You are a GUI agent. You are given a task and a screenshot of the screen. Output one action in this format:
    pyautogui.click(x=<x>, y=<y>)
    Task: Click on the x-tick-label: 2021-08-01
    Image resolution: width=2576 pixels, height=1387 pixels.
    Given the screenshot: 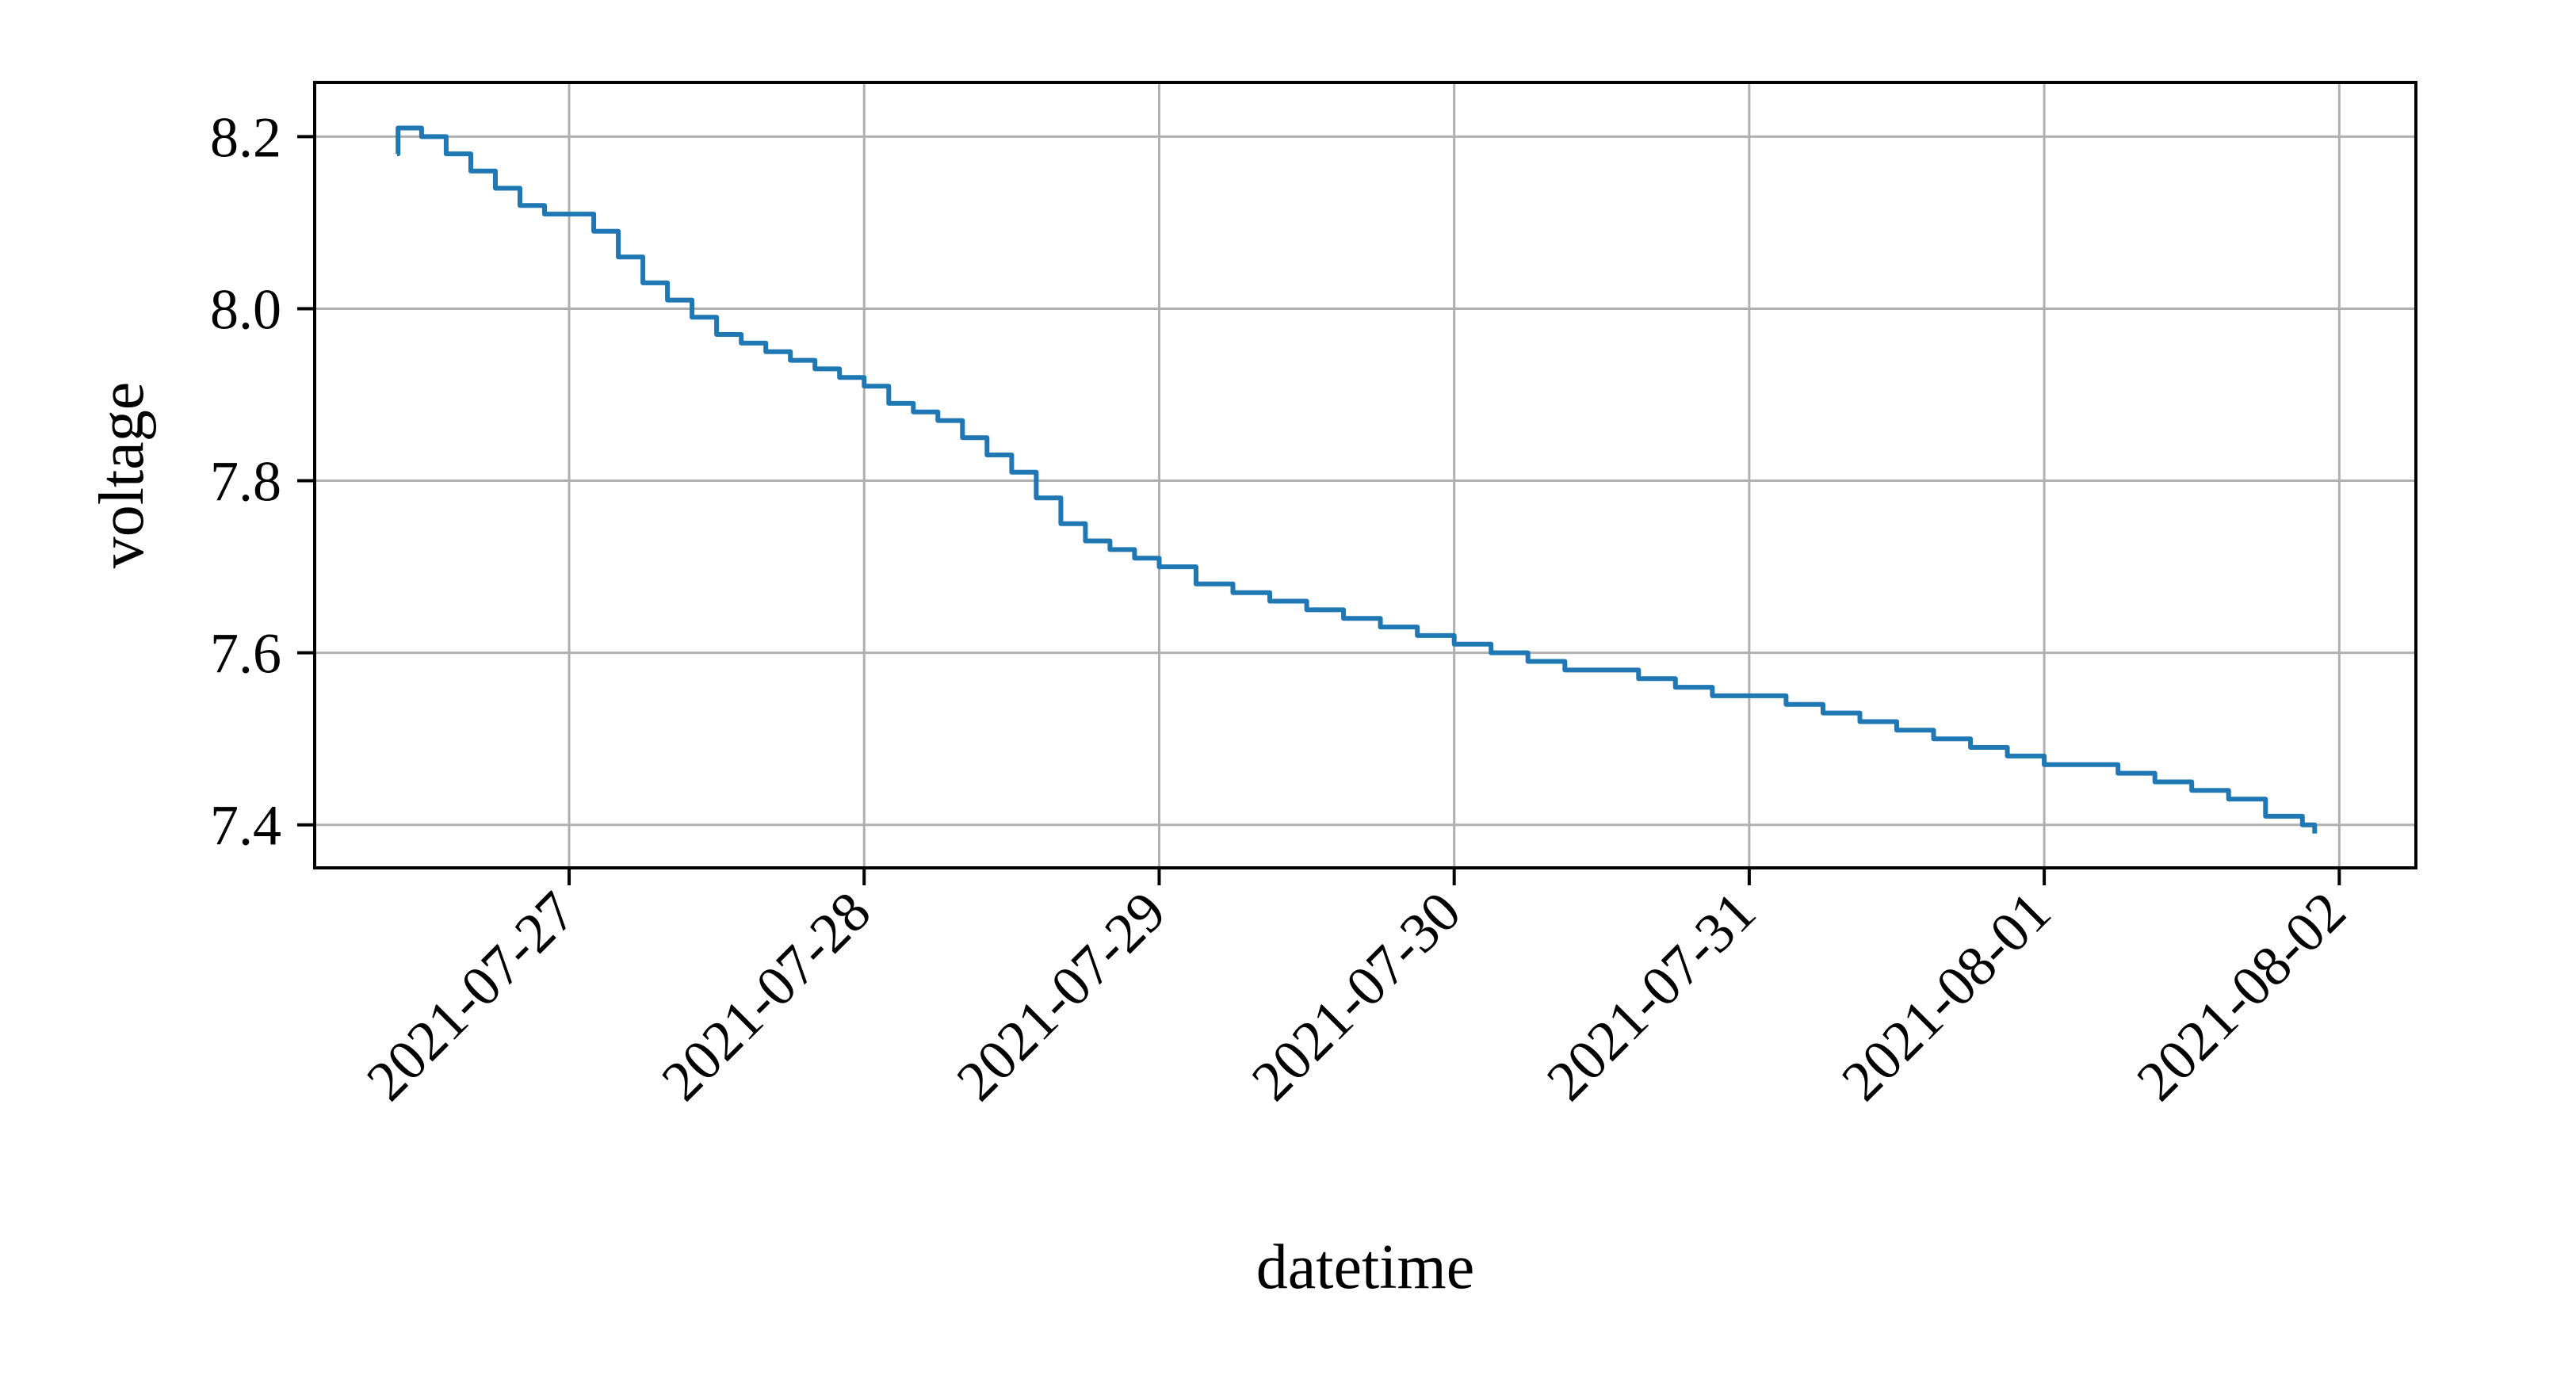 What is the action you would take?
    pyautogui.click(x=1945, y=996)
    